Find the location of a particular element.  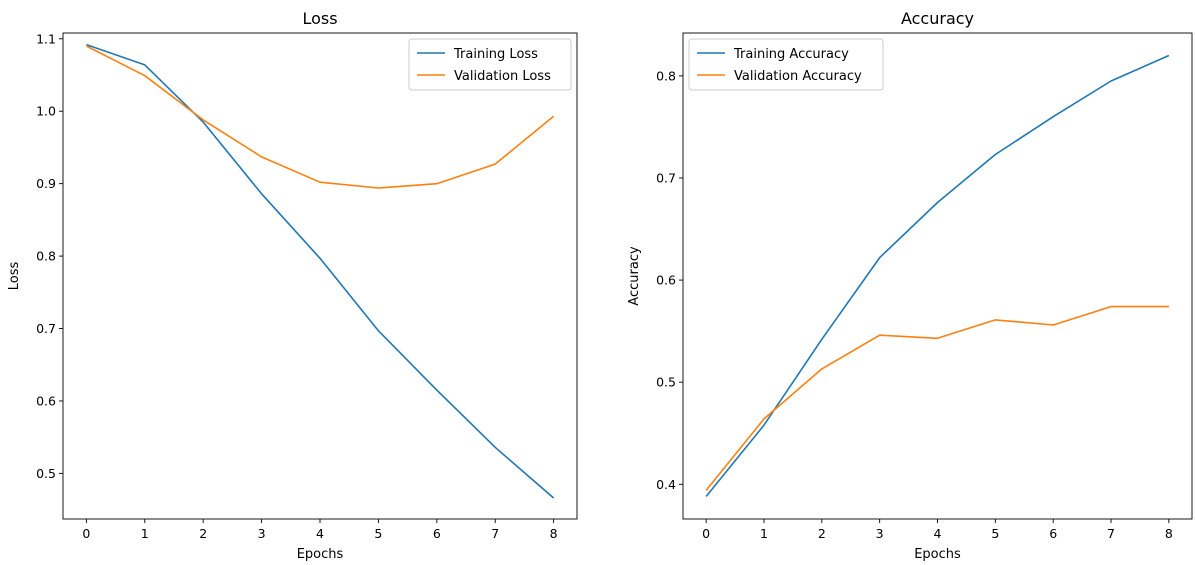

legend: Training Accuracy Validation Accuracy is located at coordinates (786, 64).